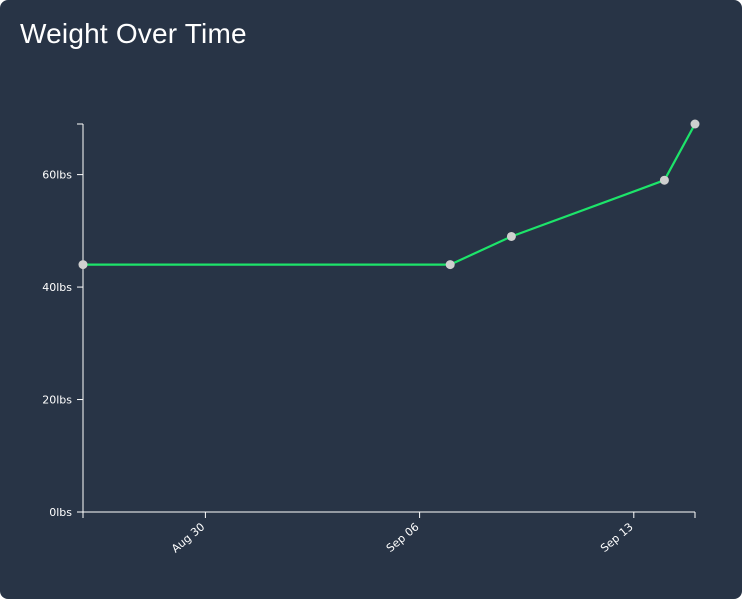  What do you see at coordinates (57, 175) in the screenshot?
I see `y-tick-label: 60lbs` at bounding box center [57, 175].